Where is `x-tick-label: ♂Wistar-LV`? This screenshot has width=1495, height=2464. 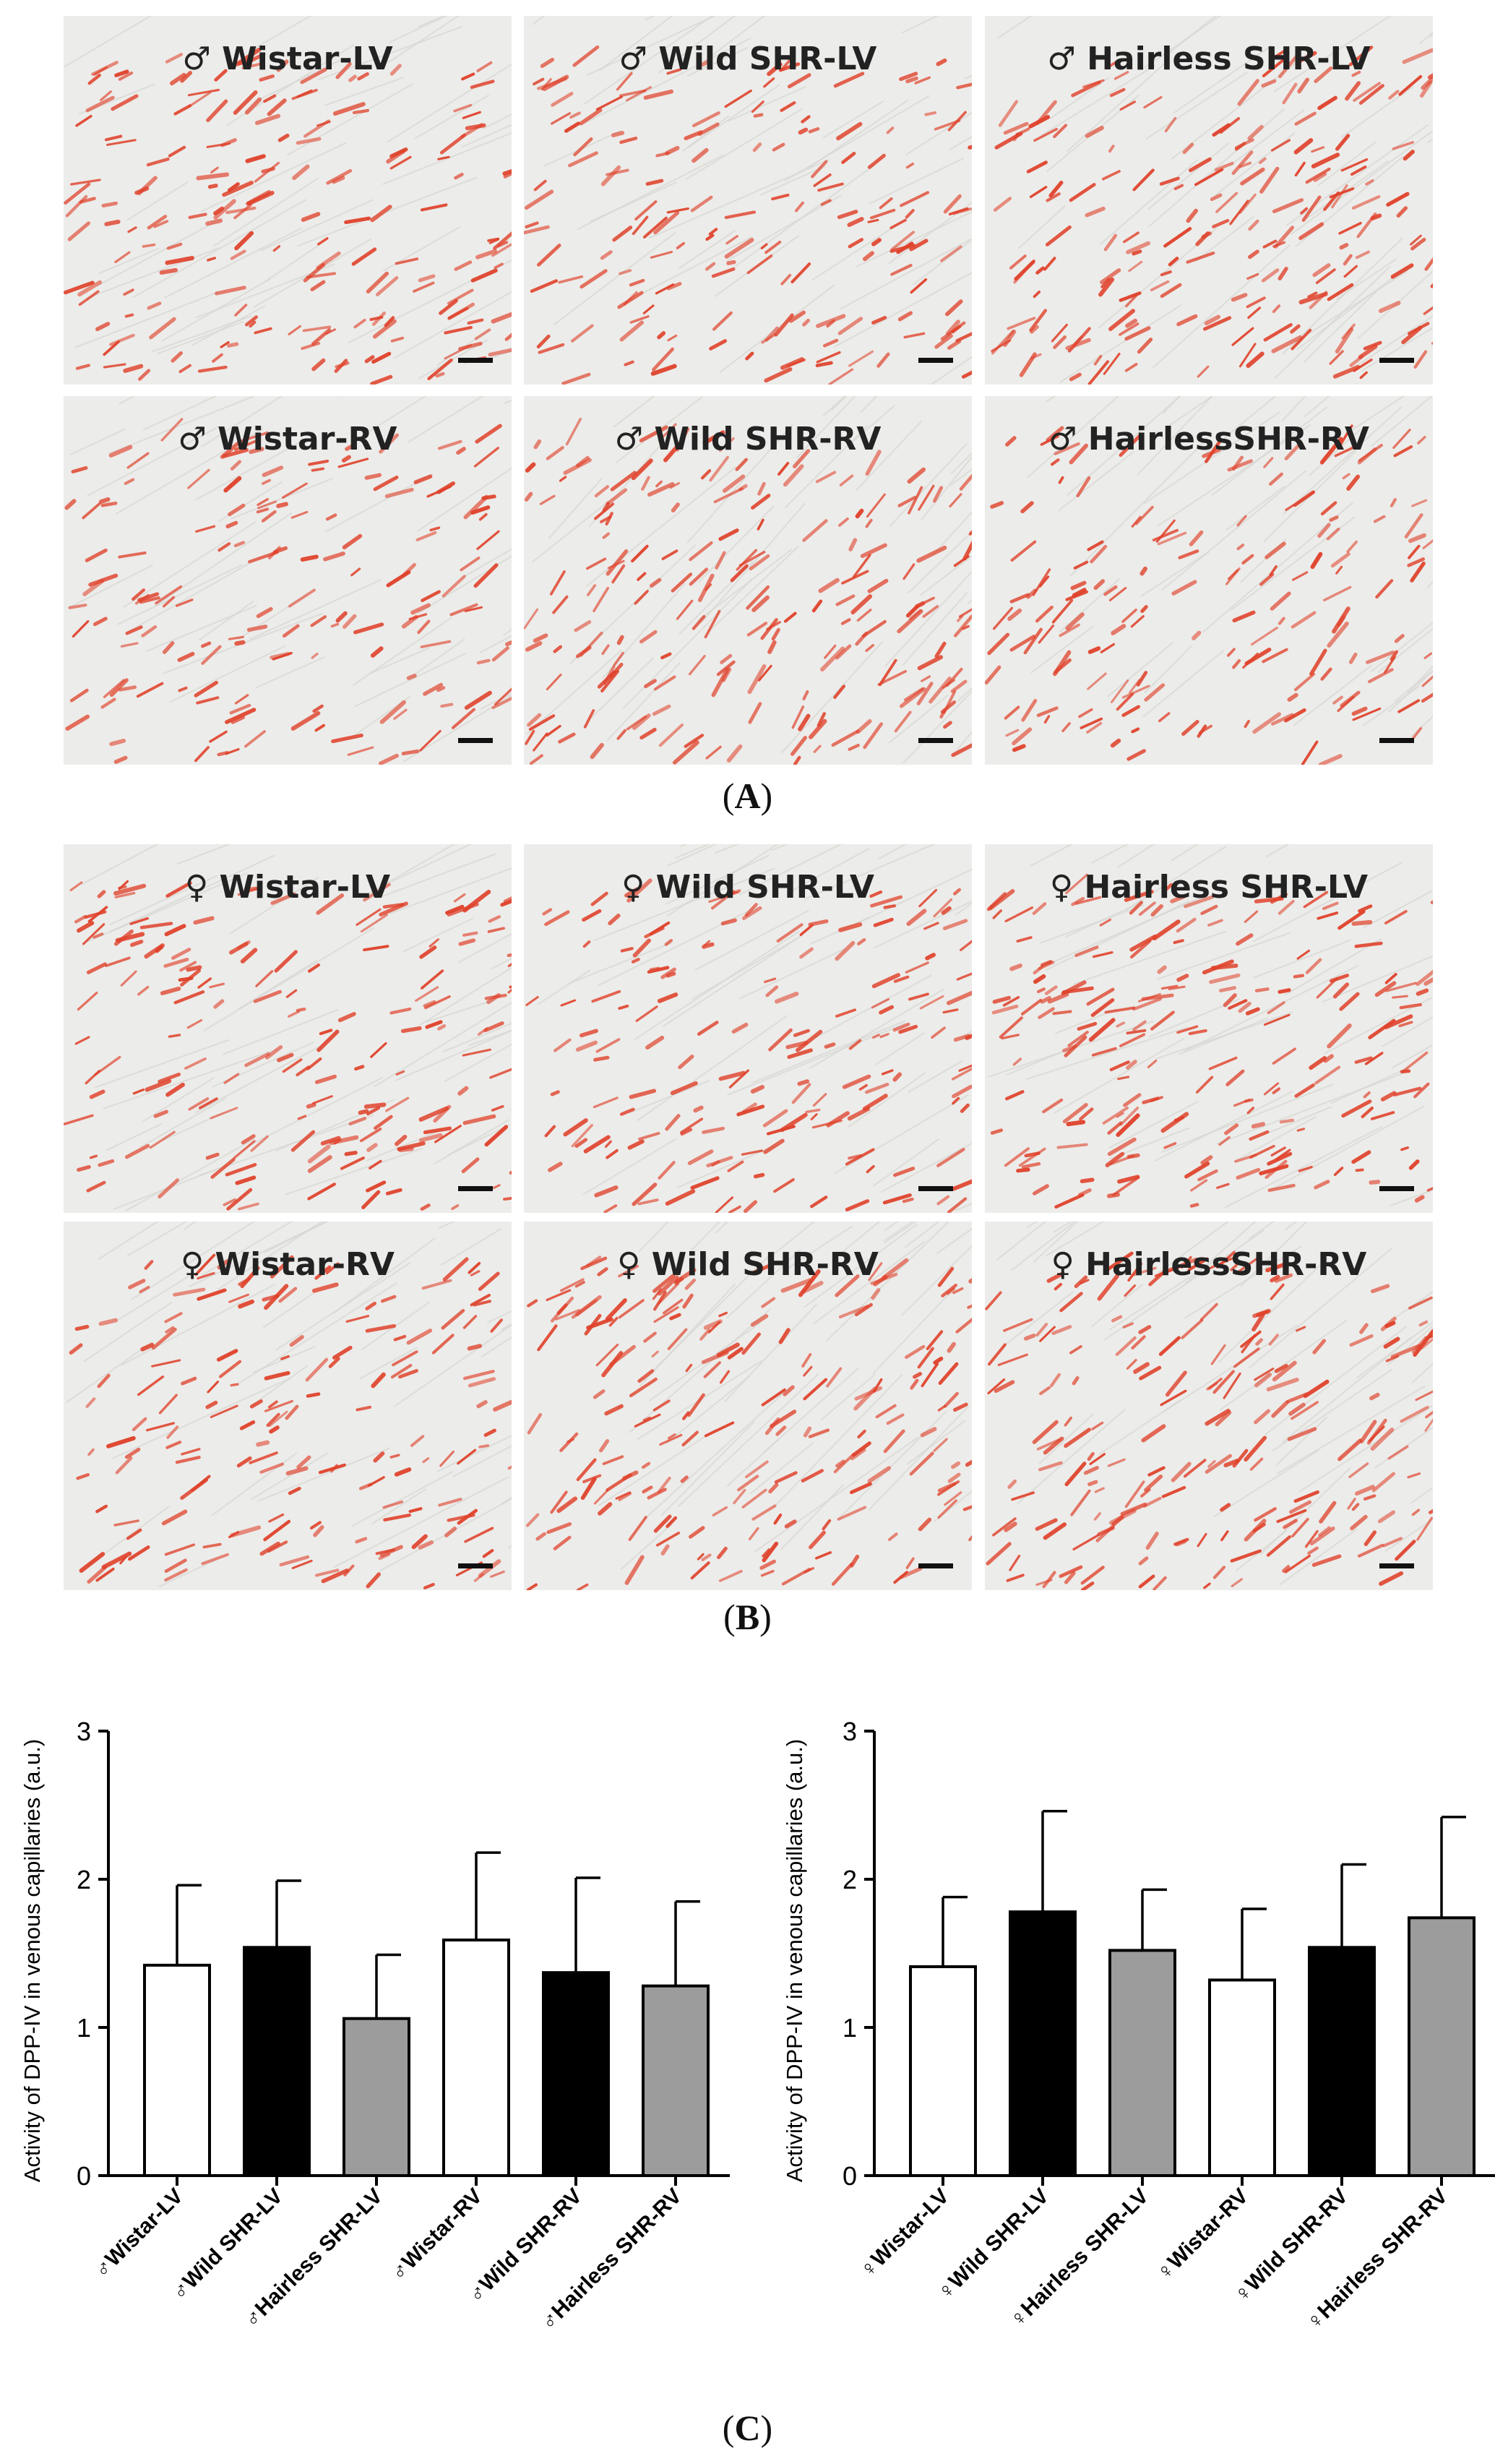
x-tick-label: ♂Wistar-LV is located at coordinates (138, 2234).